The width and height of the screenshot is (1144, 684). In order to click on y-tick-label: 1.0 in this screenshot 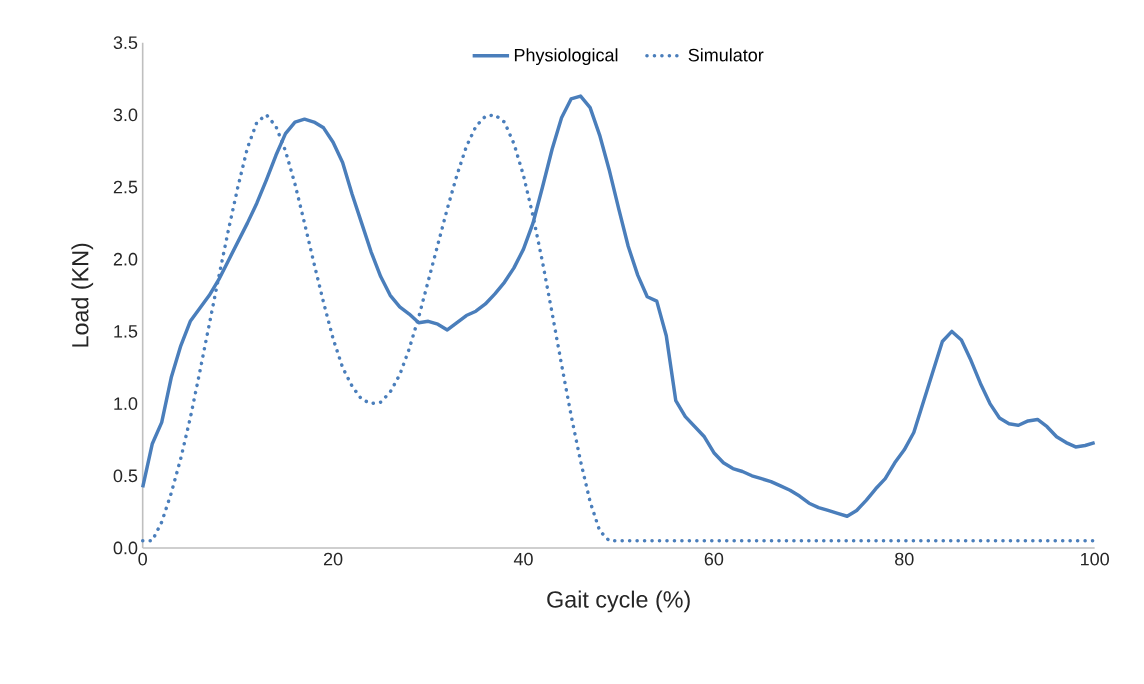, I will do `click(126, 403)`.